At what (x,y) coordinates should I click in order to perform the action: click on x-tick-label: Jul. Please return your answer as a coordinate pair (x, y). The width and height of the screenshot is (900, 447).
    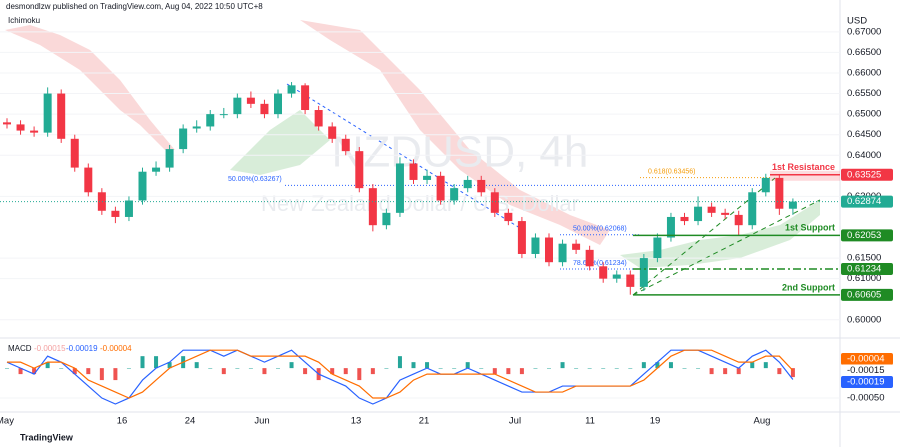
    Looking at the image, I should click on (515, 421).